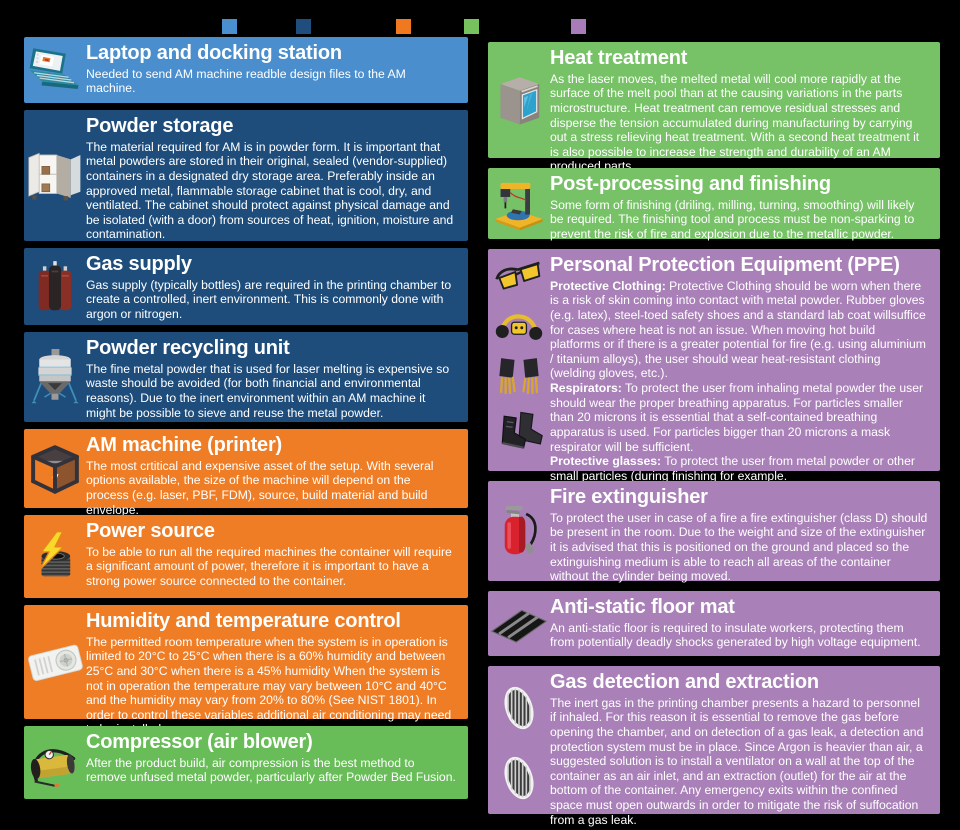 The height and width of the screenshot is (830, 960). What do you see at coordinates (55, 286) in the screenshot?
I see `gas-bottles-icon` at bounding box center [55, 286].